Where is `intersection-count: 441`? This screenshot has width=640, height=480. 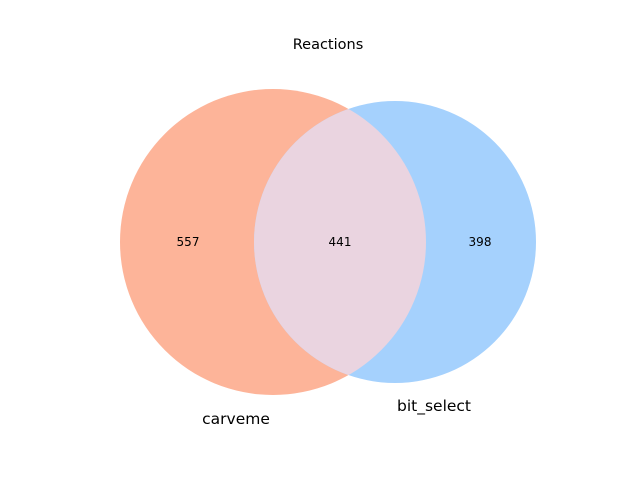 intersection-count: 441 is located at coordinates (340, 242).